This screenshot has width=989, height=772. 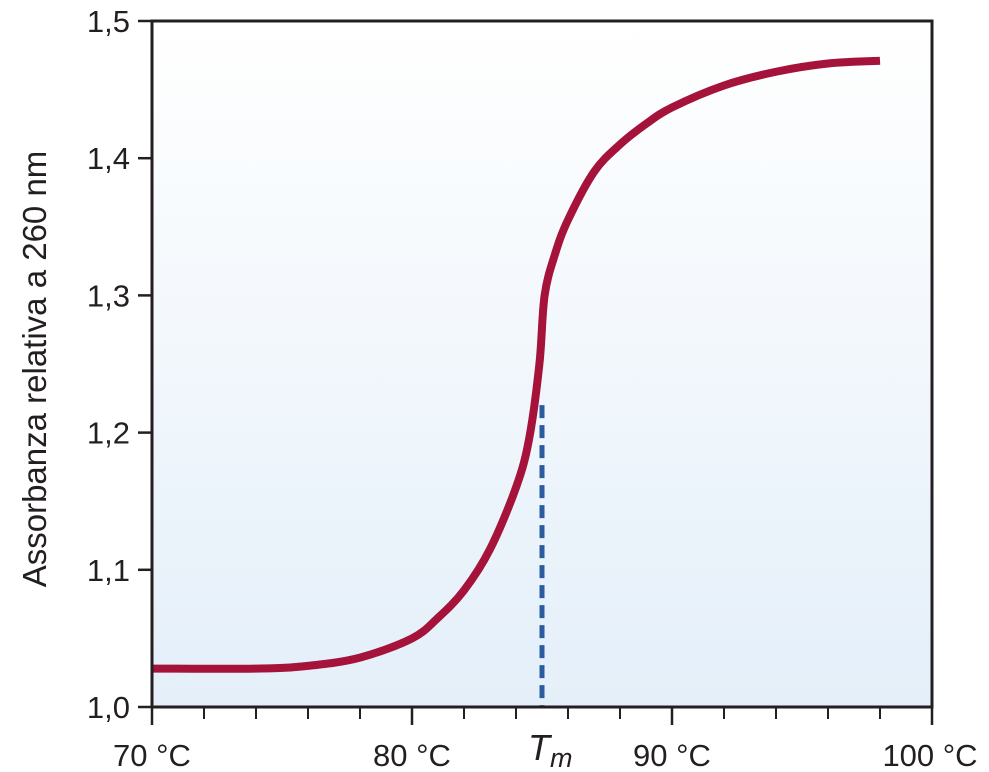 I want to click on y-tick-label: 1,0, so click(x=108, y=707).